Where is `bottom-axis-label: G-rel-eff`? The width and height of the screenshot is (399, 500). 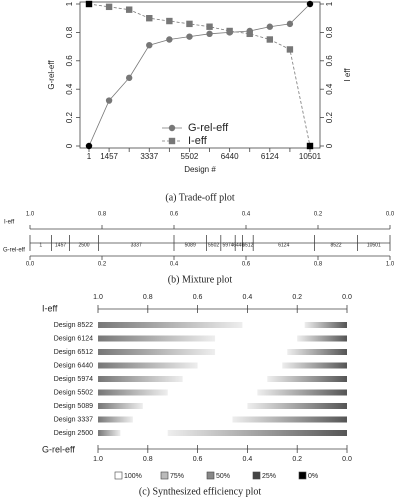 bottom-axis-label: G-rel-eff is located at coordinates (14, 251).